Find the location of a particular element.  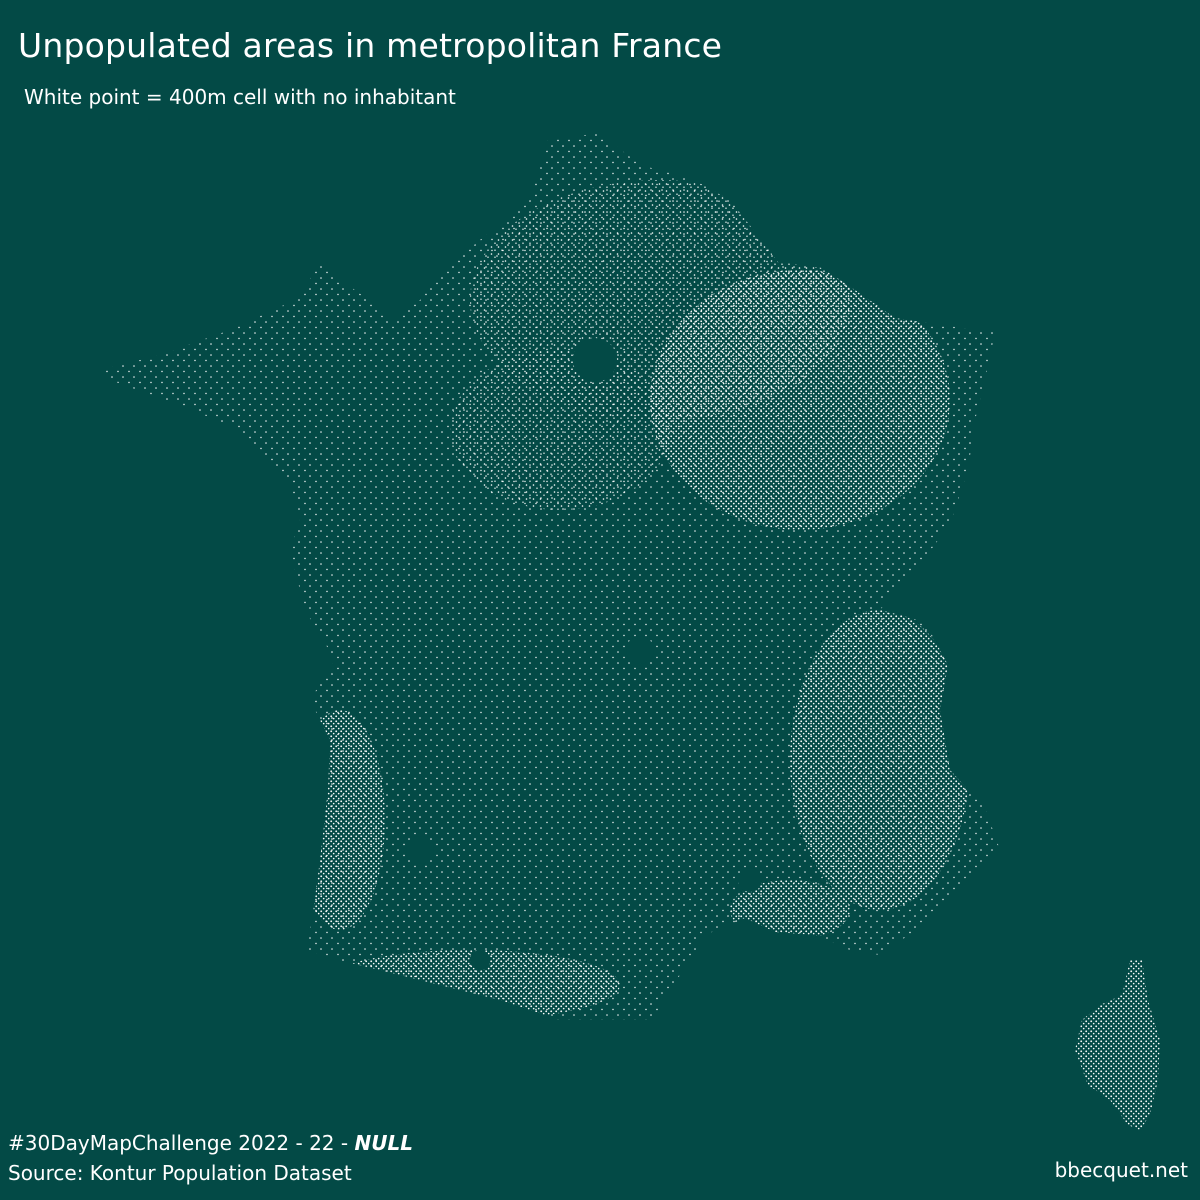

map-region-corsica is located at coordinates (1117, 1045).